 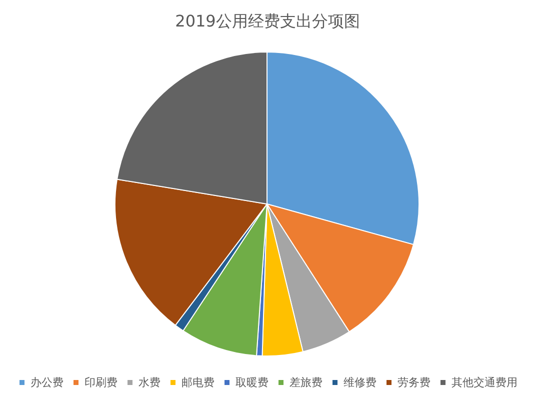 I want to click on legend-label: 差旅费, so click(x=306, y=382).